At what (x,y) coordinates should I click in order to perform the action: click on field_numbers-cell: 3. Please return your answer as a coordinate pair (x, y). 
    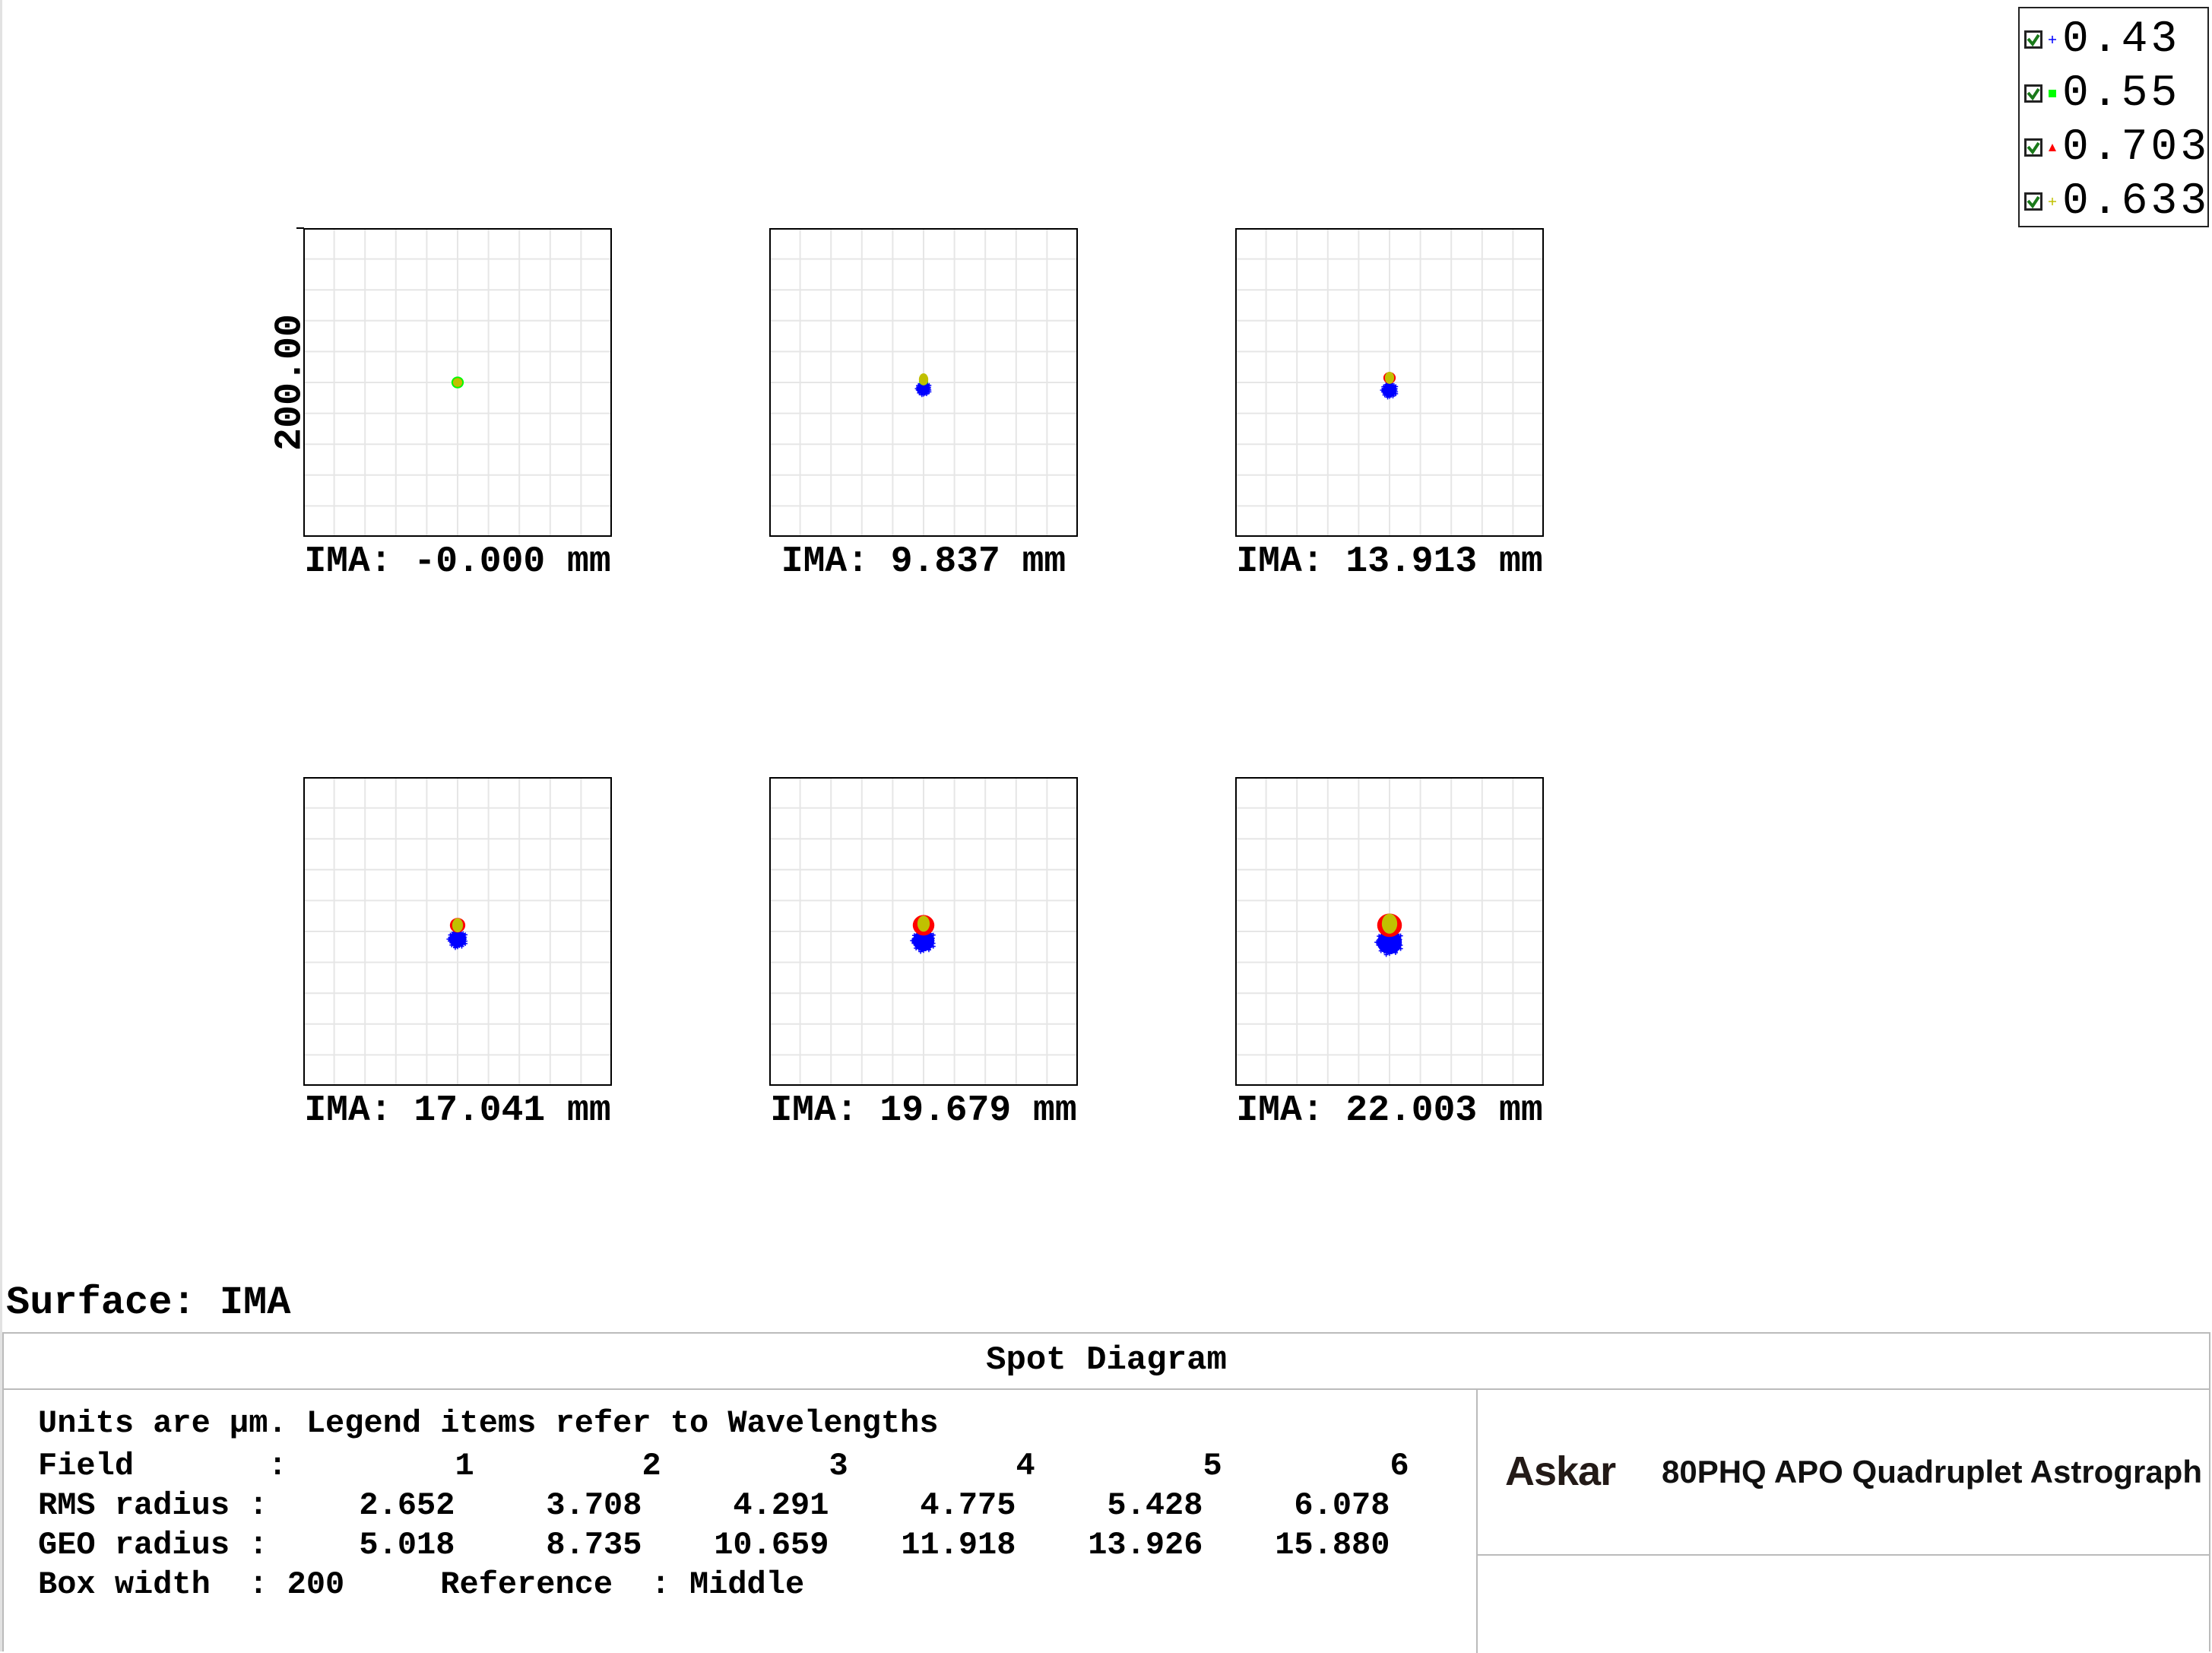
    Looking at the image, I should click on (838, 1466).